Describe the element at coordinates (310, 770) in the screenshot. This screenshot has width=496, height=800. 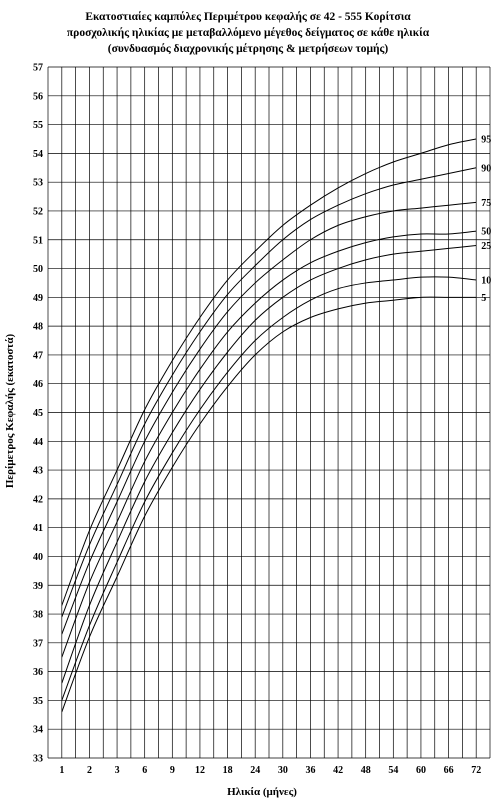
I see `x-tick-label: 36` at that location.